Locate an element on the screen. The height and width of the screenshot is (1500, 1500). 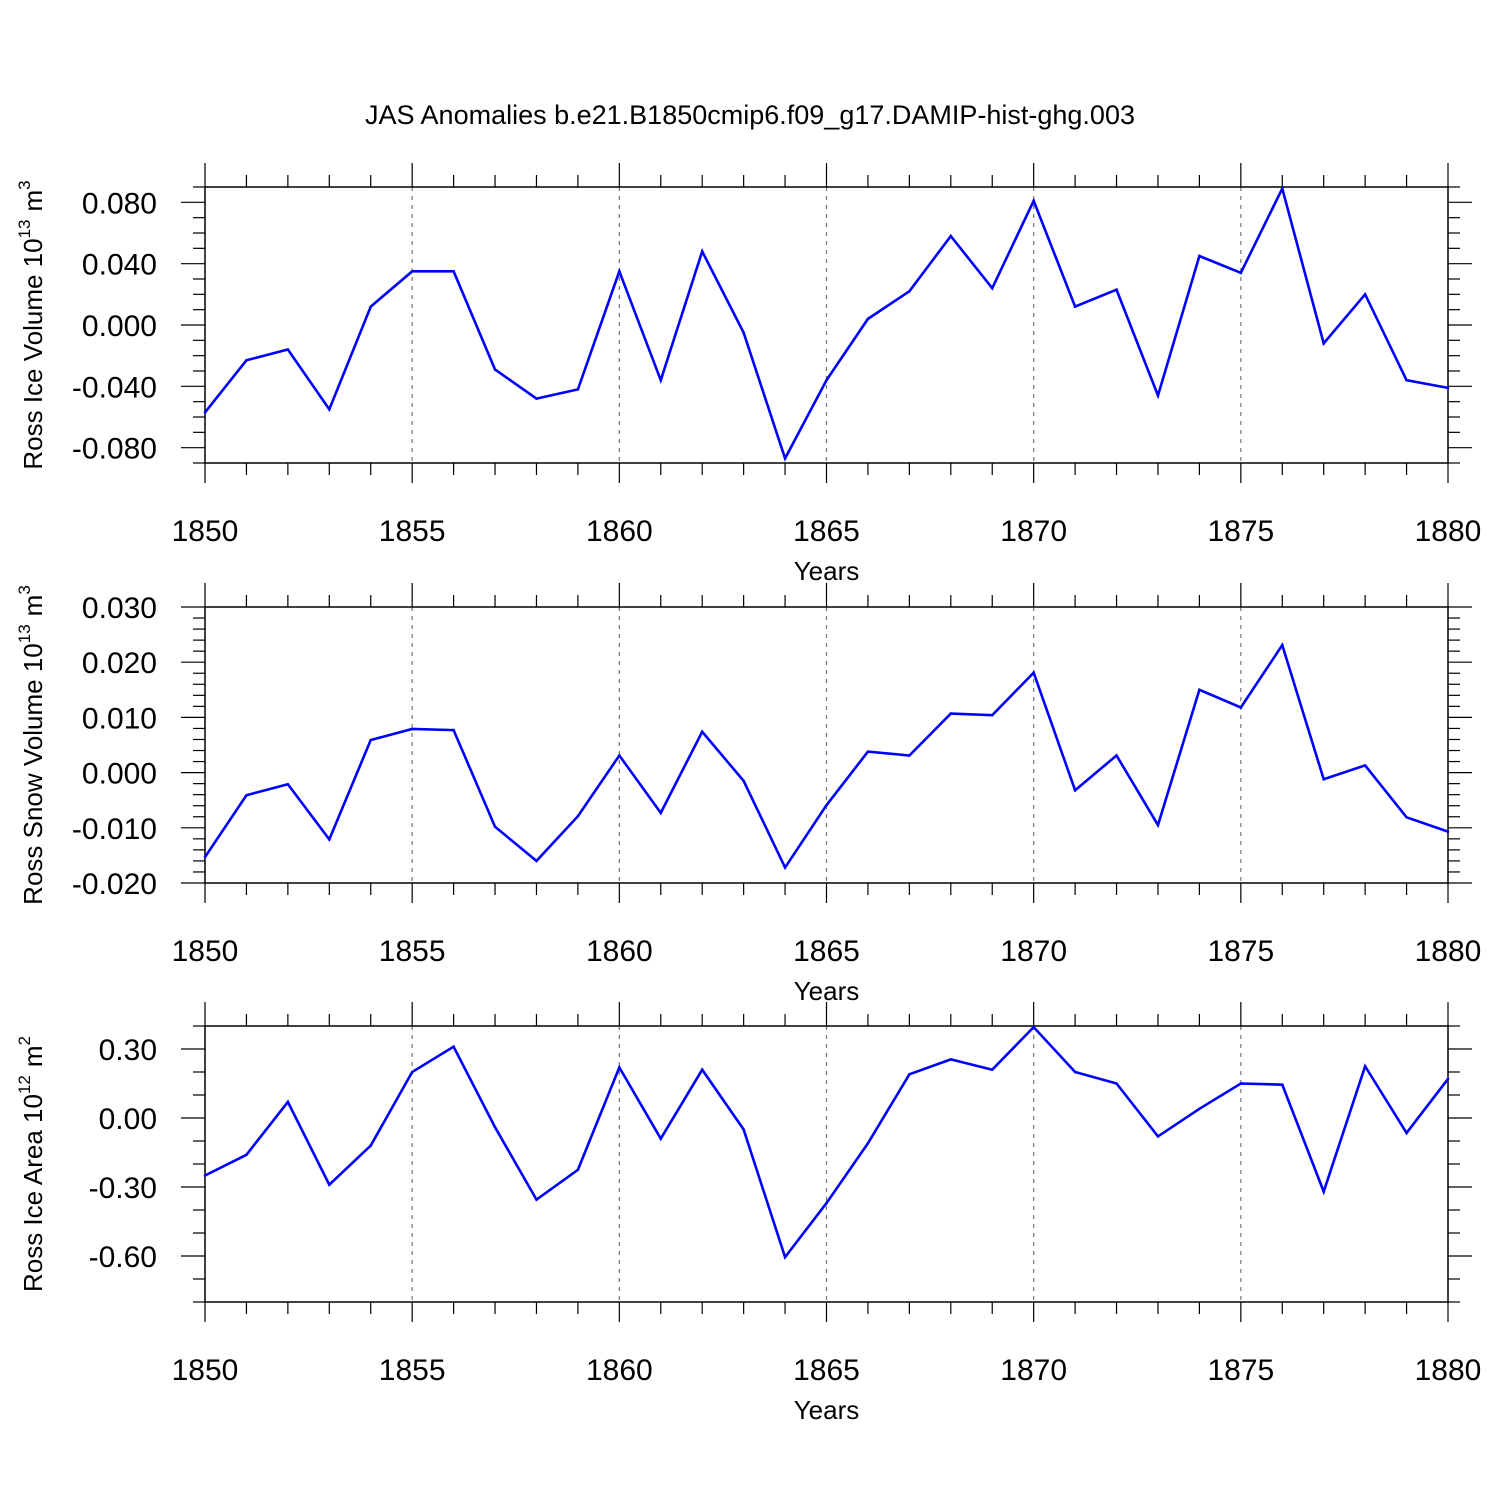
y-tick-label: -0.60 is located at coordinates (123, 1257).